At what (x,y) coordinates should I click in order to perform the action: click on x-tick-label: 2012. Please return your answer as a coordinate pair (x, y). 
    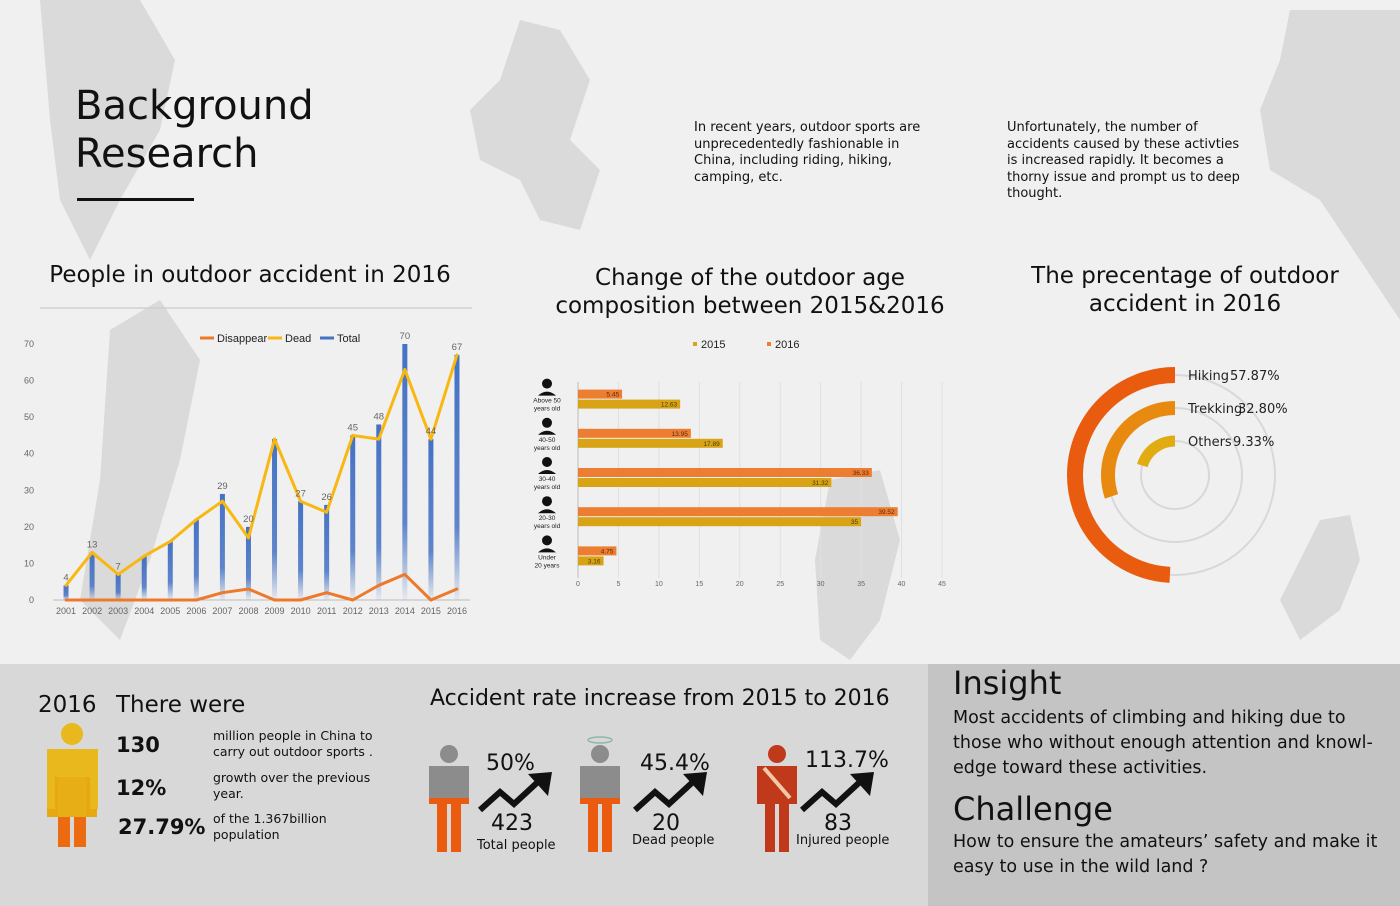
    Looking at the image, I should click on (353, 611).